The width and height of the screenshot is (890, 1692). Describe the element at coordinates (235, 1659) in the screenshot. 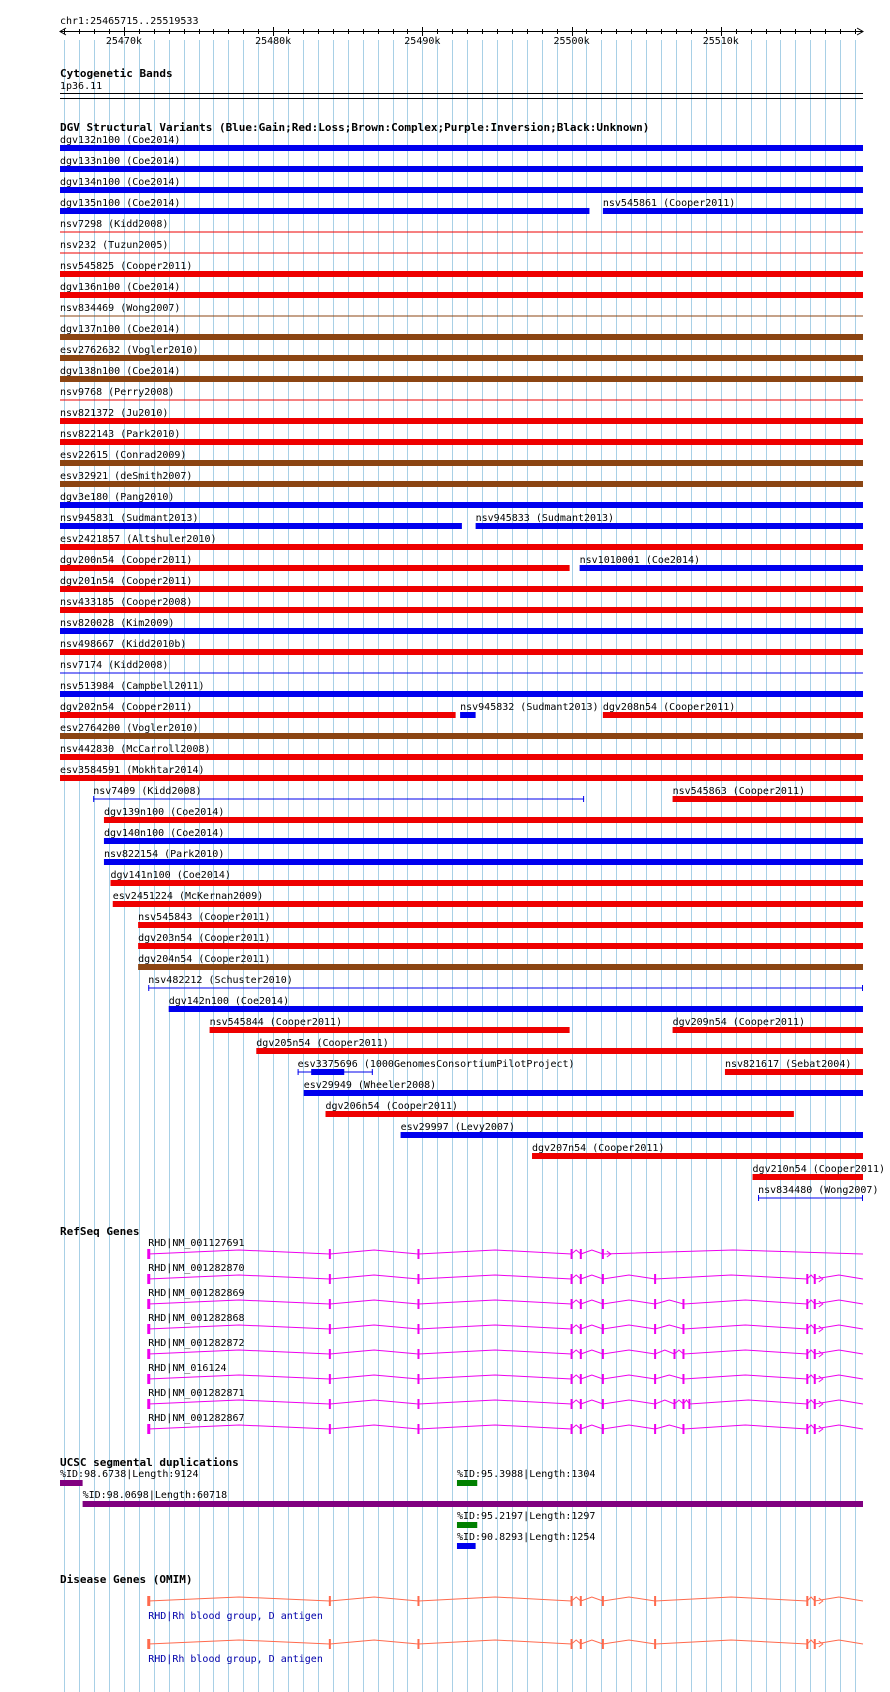

I see `omim-label: RHD|Rh blood group, D antigen` at that location.